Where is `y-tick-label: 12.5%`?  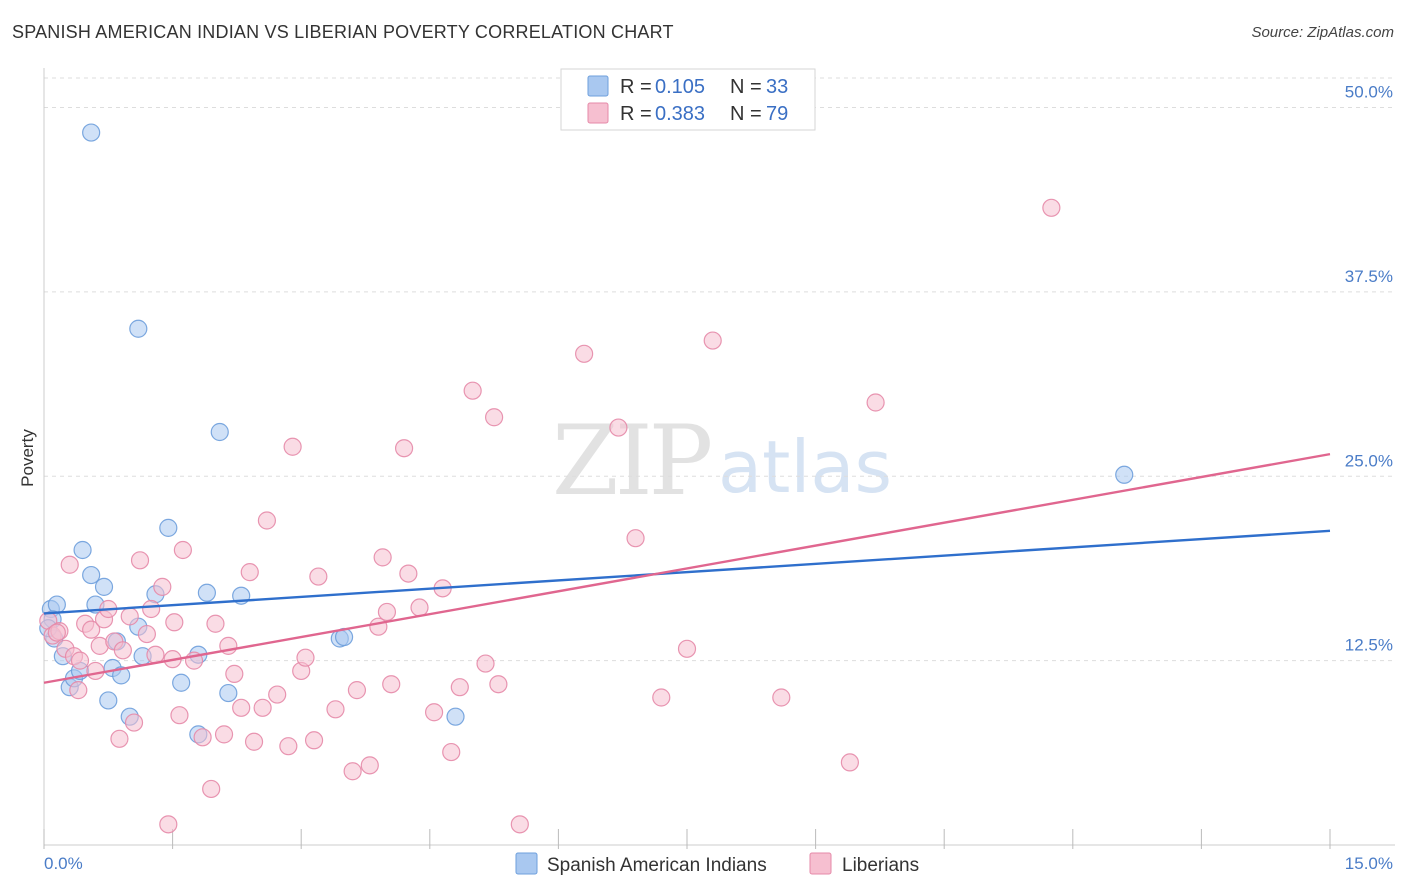 y-tick-label: 12.5% is located at coordinates (1369, 645).